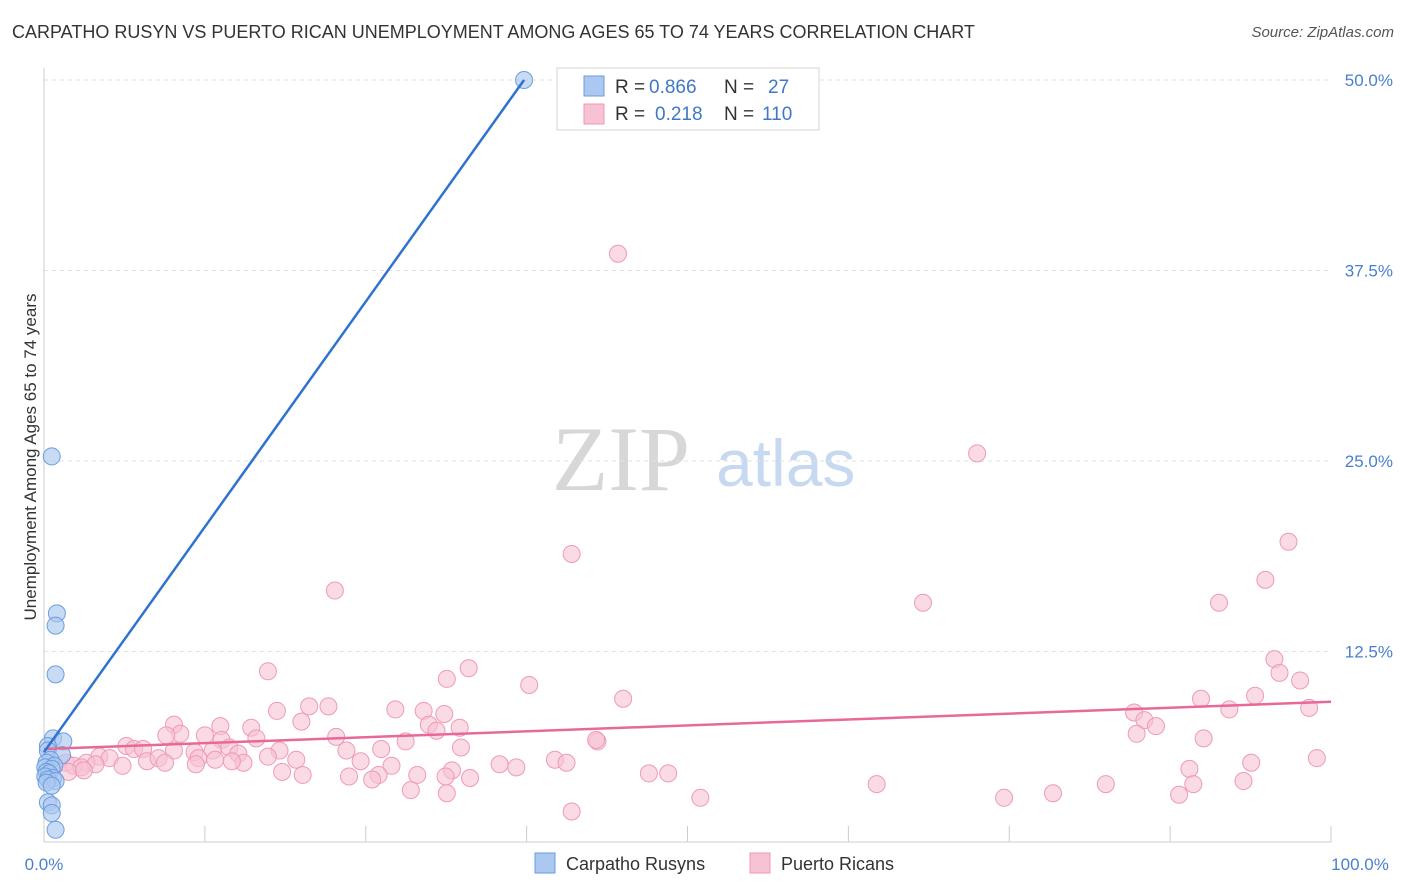 The width and height of the screenshot is (1406, 892). Describe the element at coordinates (768, 834) in the screenshot. I see `x-axis-ticks` at that location.